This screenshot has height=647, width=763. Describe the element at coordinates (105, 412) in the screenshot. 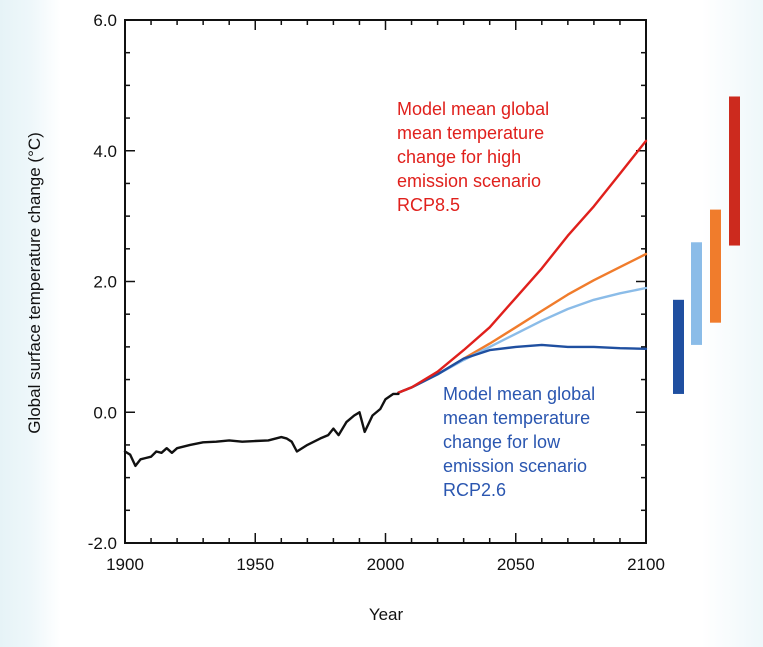

I see `y-tick-label: 0.0` at that location.